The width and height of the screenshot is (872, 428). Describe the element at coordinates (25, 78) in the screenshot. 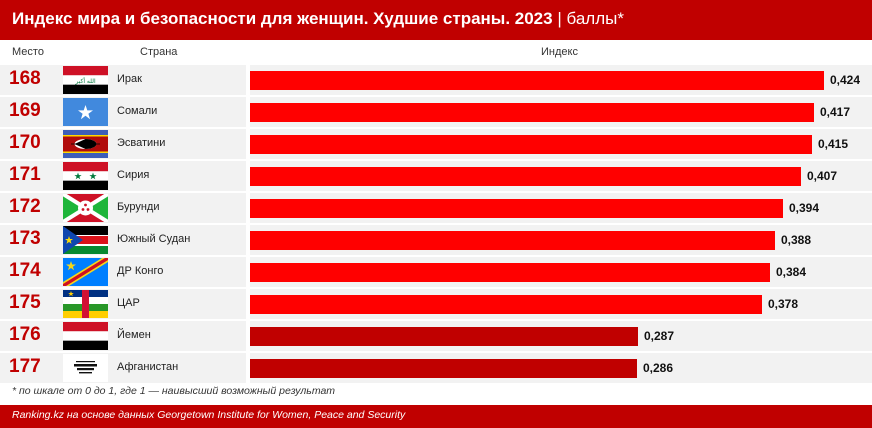

I see `rank-label: 168` at that location.